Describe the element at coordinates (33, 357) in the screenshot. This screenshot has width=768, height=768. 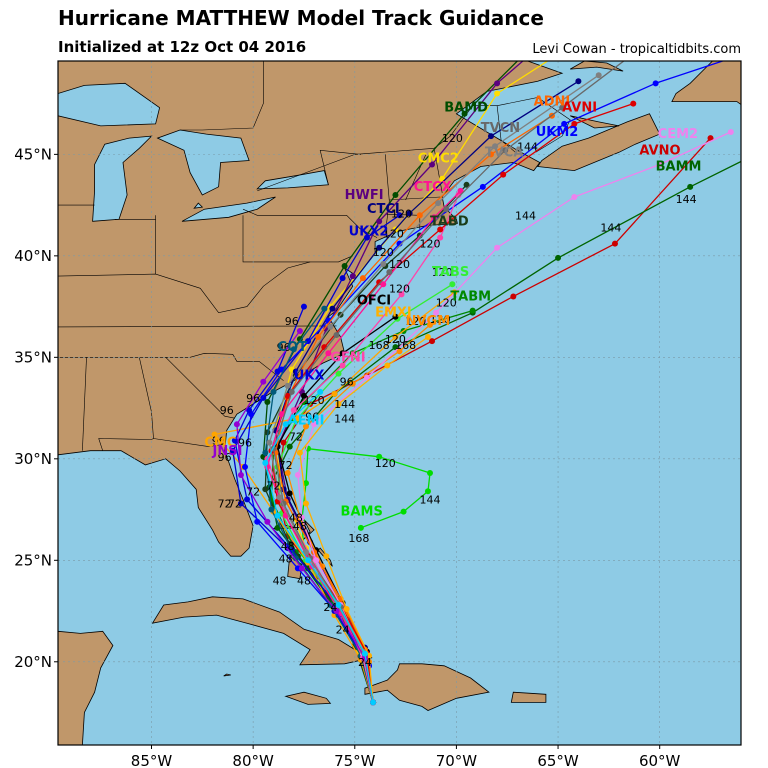
I see `lat-tick-label: 35°N` at that location.